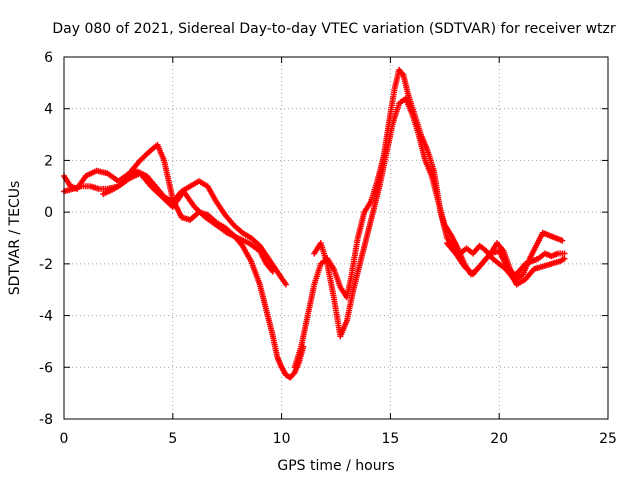 The width and height of the screenshot is (640, 480). What do you see at coordinates (46, 420) in the screenshot?
I see `y-tick-label: -8` at bounding box center [46, 420].